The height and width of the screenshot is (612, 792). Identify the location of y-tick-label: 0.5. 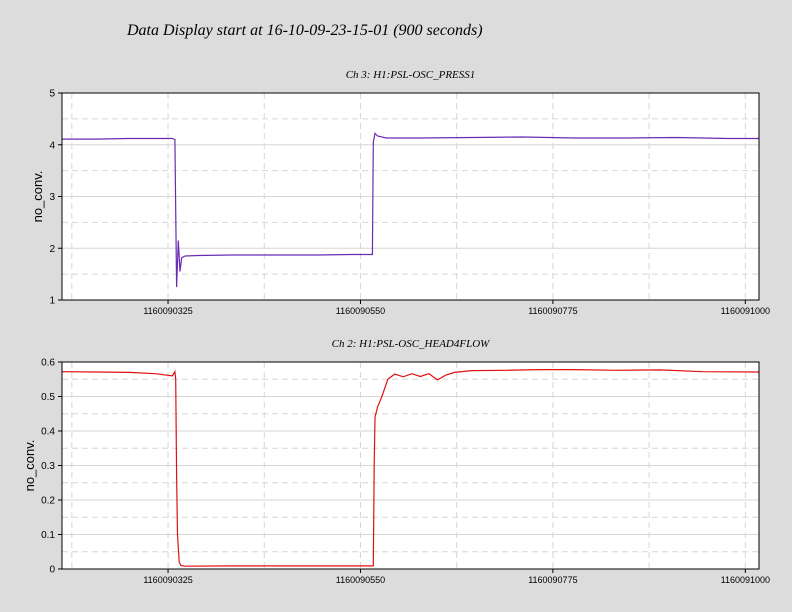
(48, 397).